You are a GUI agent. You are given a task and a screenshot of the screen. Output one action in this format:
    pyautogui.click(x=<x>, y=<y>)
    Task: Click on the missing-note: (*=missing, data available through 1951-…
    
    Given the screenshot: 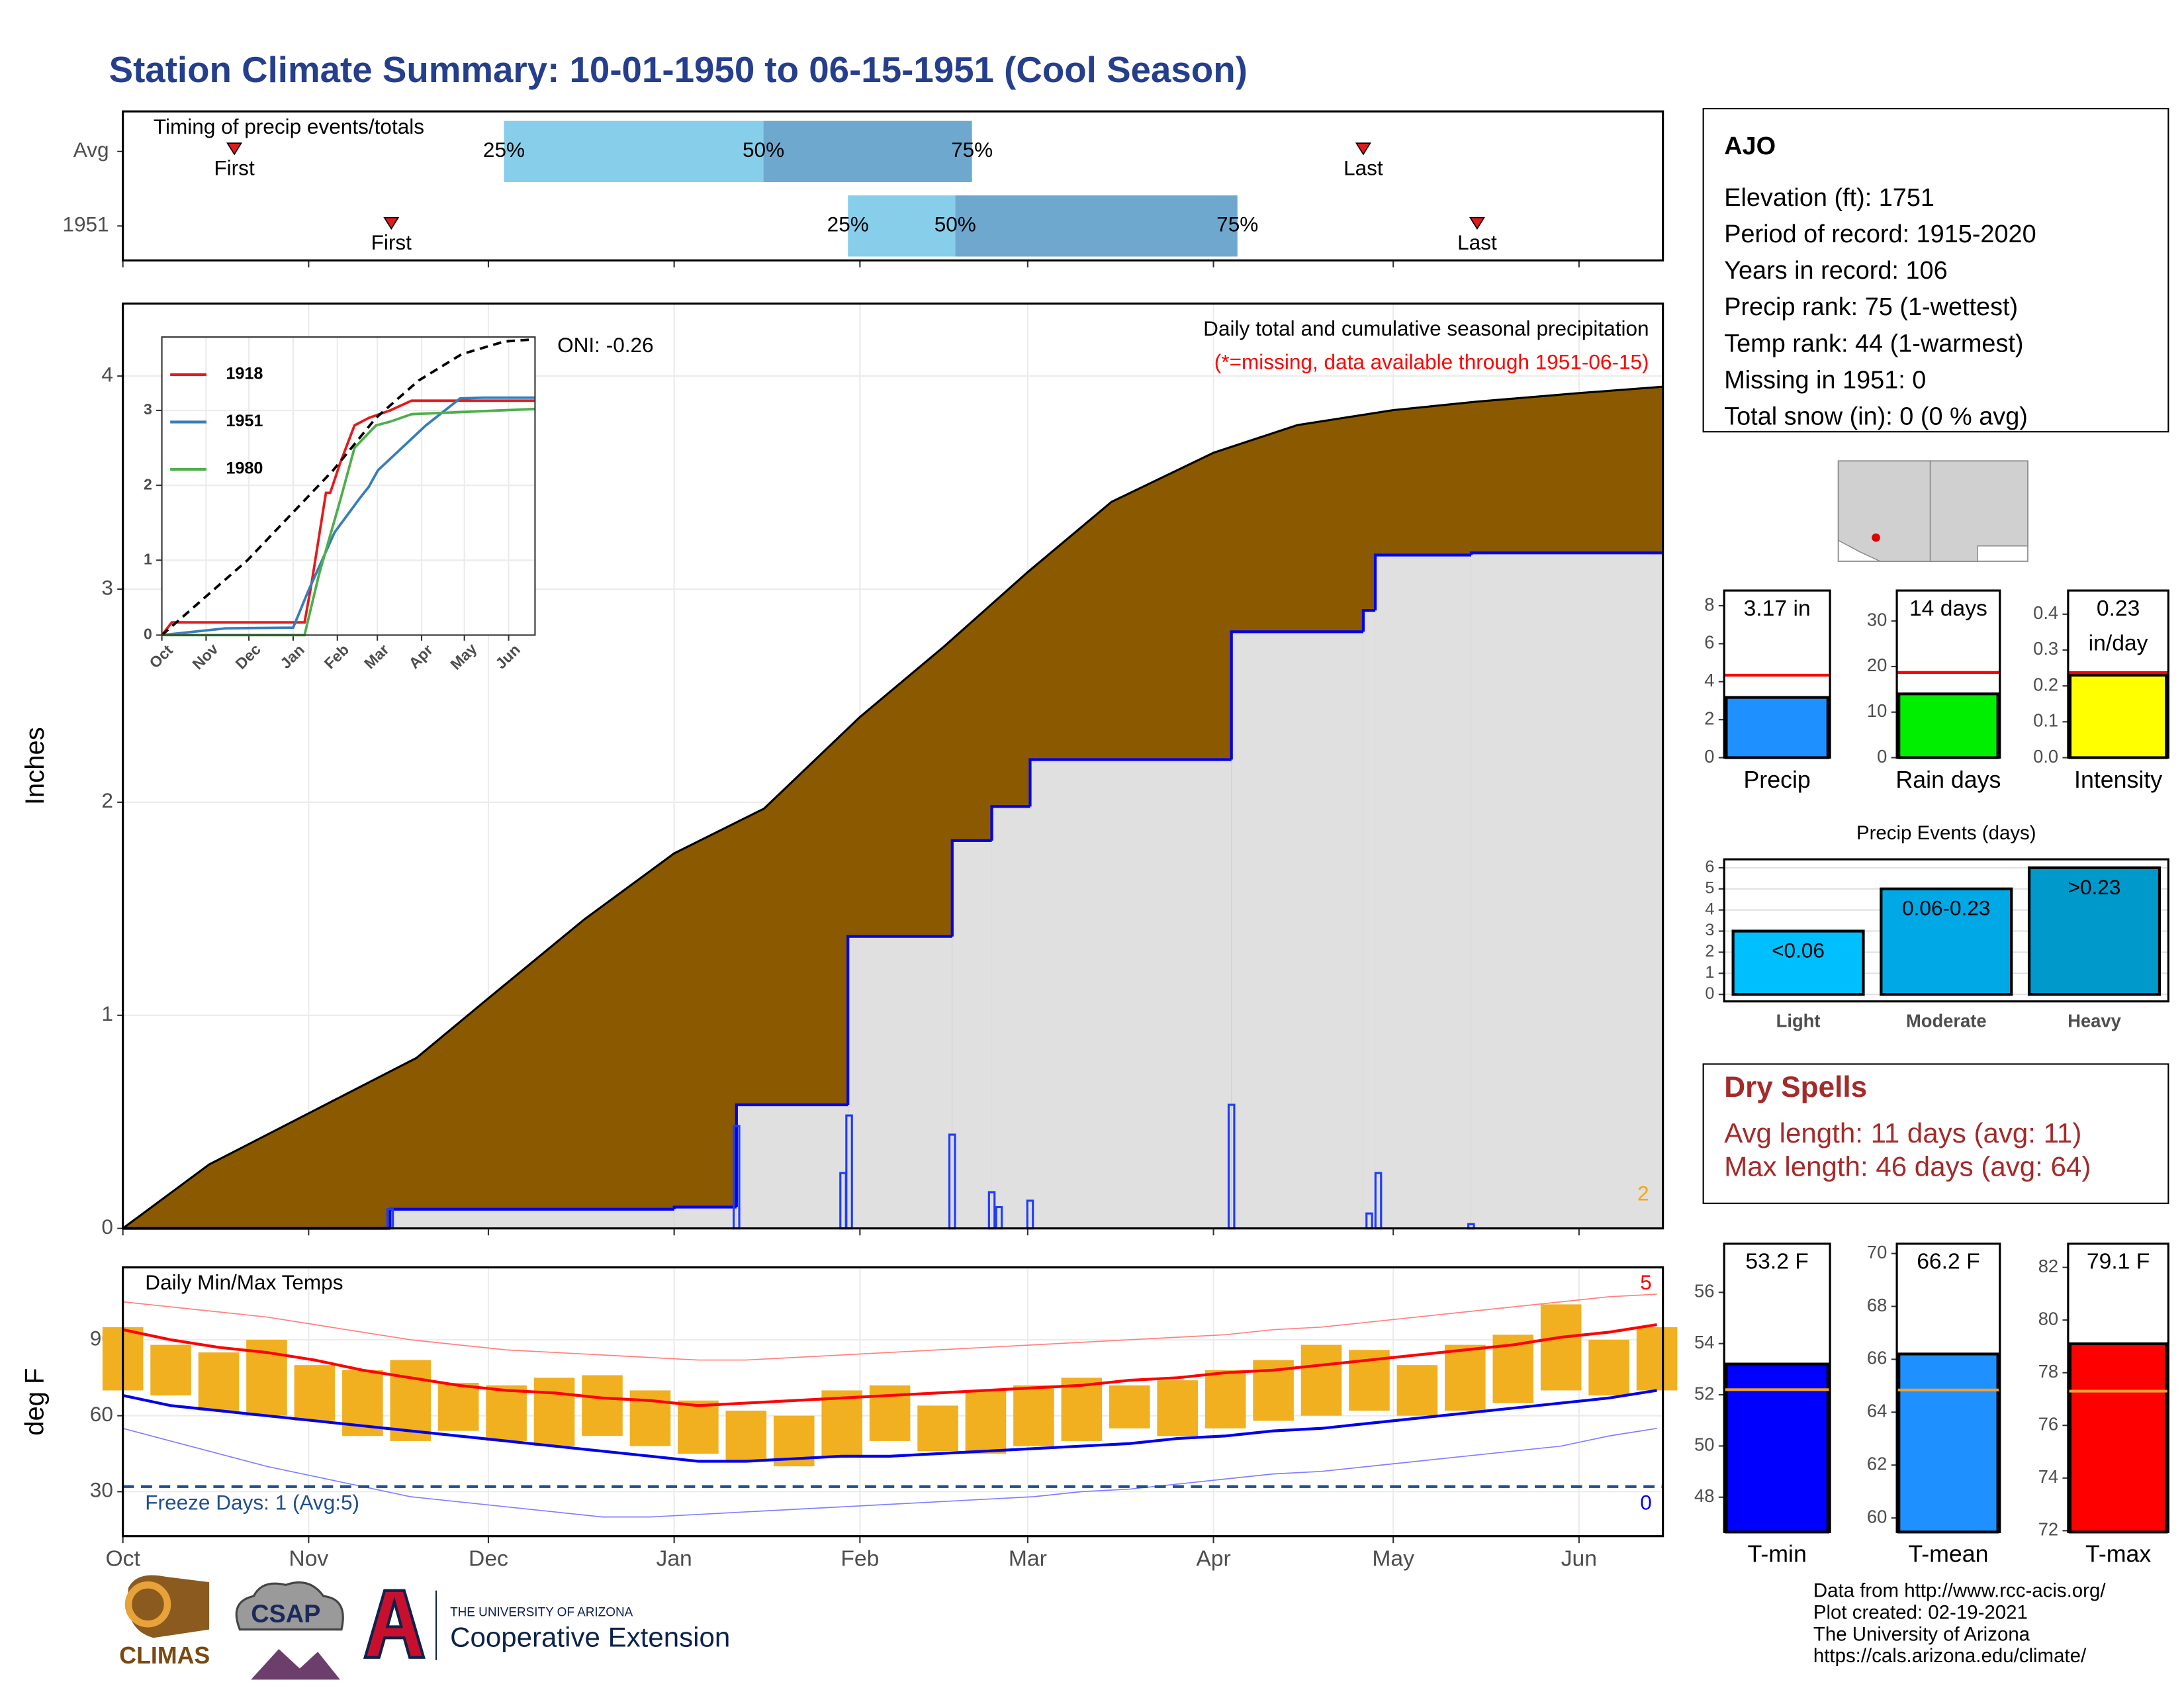 What is the action you would take?
    pyautogui.click(x=1431, y=361)
    